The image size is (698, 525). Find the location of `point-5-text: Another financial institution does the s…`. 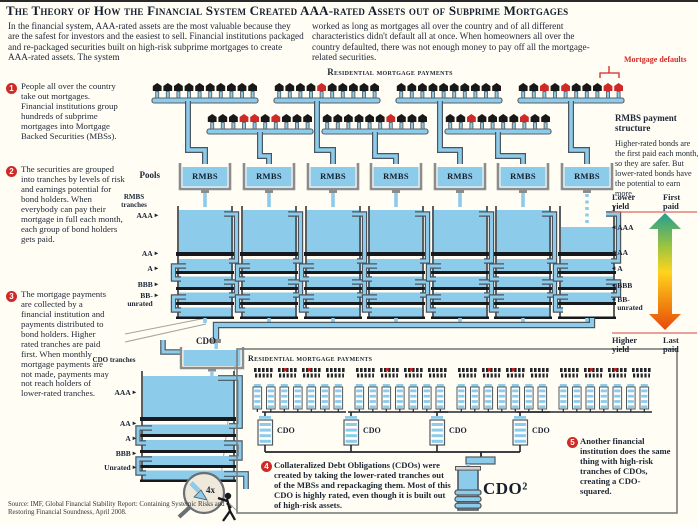

point-5-text: Another financial institution does the s… is located at coordinates (625, 466).